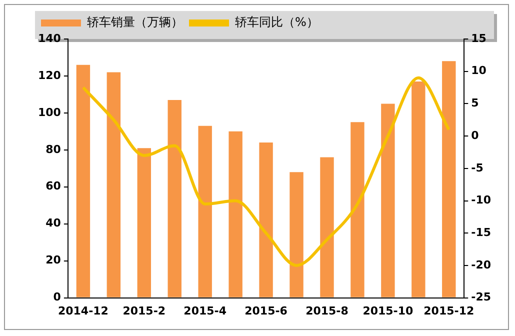  Describe the element at coordinates (54, 223) in the screenshot. I see `y-tick-label: 40` at that location.